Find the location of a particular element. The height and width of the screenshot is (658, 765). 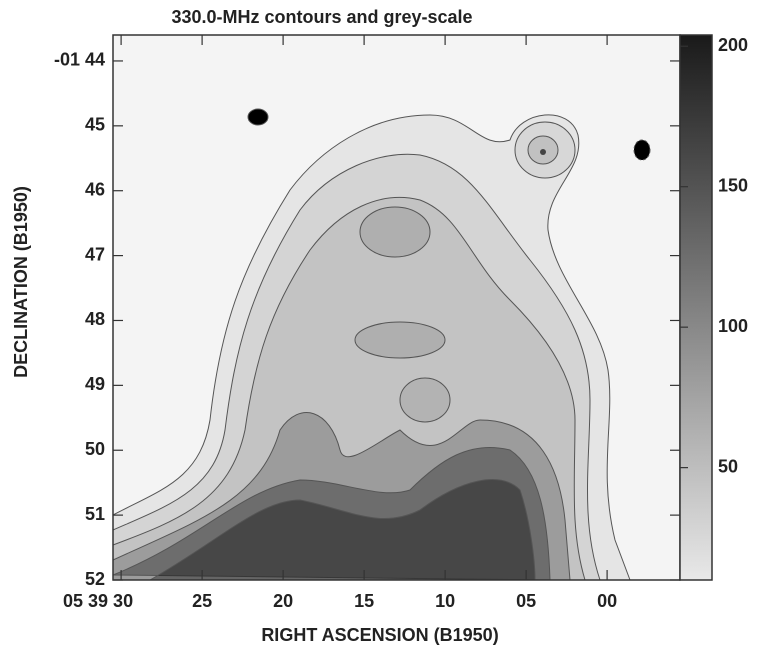

x-axis-label: RIGHT ASCENSION (B1950) is located at coordinates (379, 635).